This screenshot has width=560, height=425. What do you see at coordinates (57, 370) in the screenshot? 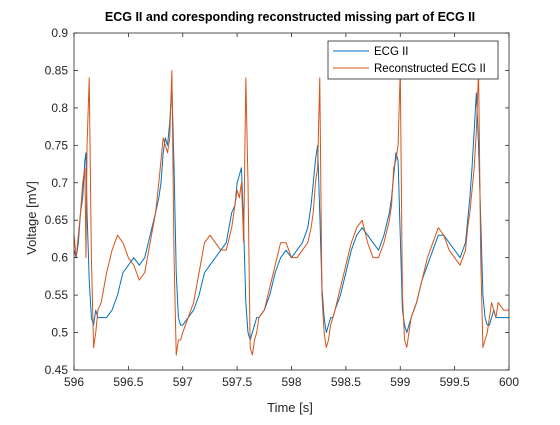
I see `y-tick-label: 0.45` at bounding box center [57, 370].